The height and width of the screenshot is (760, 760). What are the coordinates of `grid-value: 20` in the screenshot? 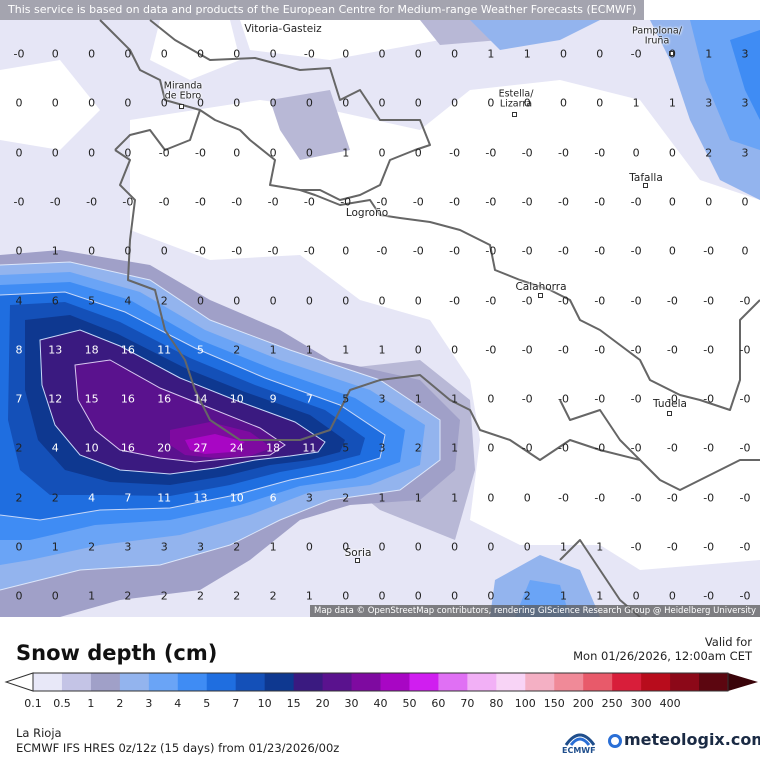 It's located at (164, 448).